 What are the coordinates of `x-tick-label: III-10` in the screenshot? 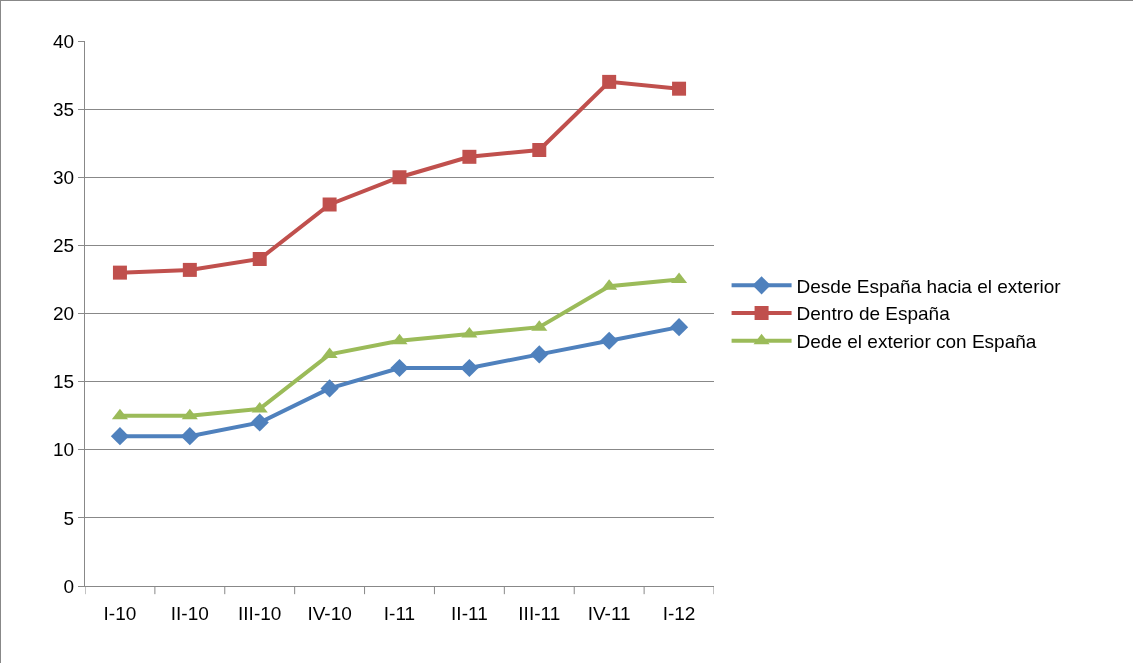 It's located at (260, 613).